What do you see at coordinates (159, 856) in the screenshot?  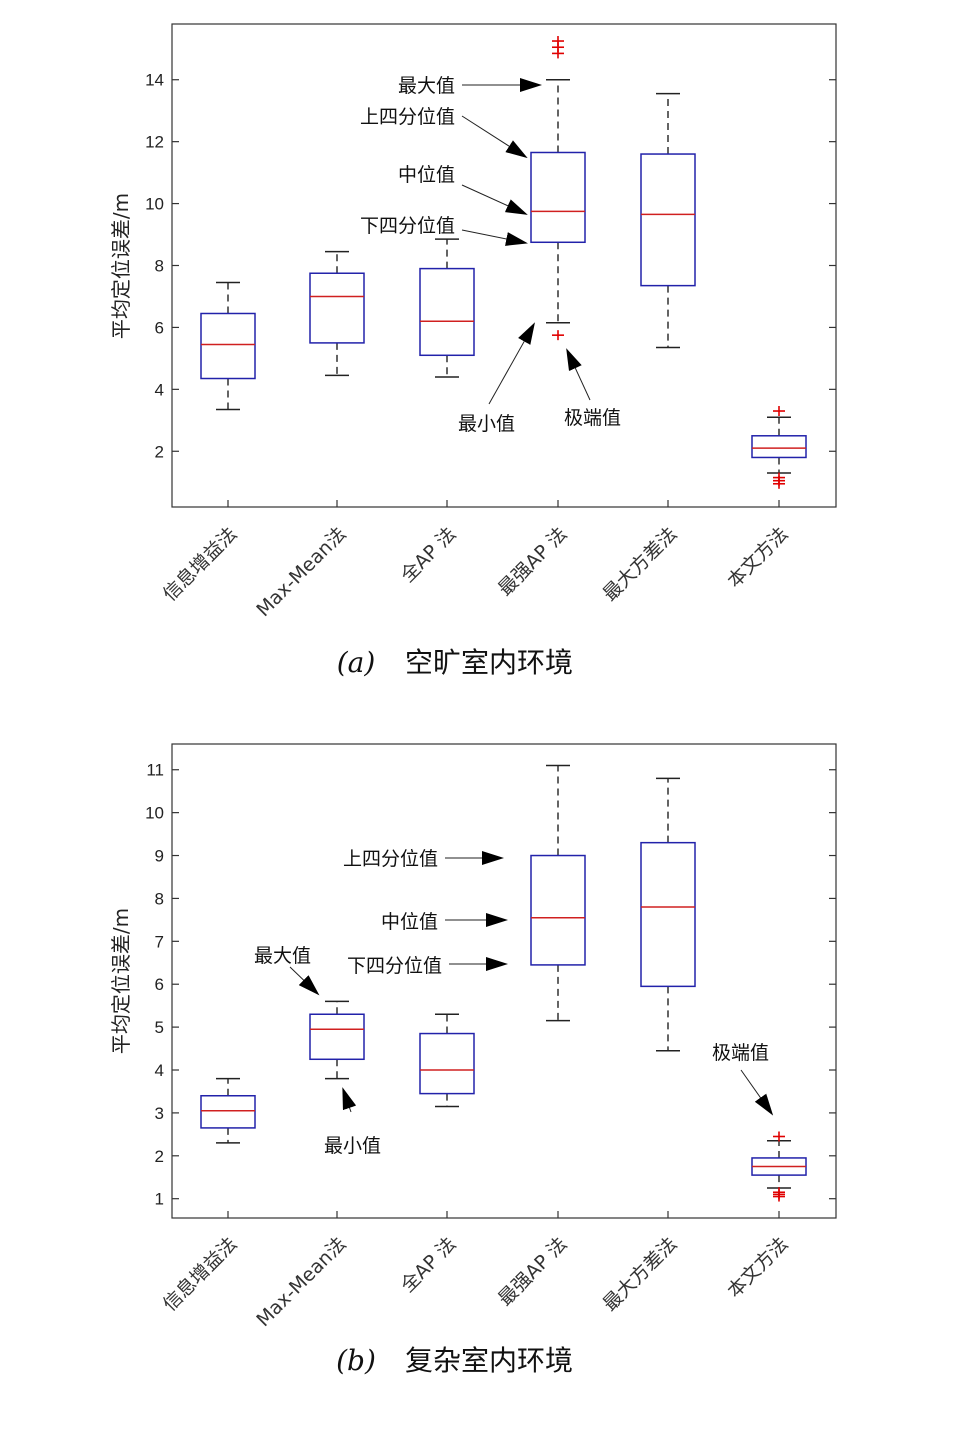 I see `y-tick-label: 9` at bounding box center [159, 856].